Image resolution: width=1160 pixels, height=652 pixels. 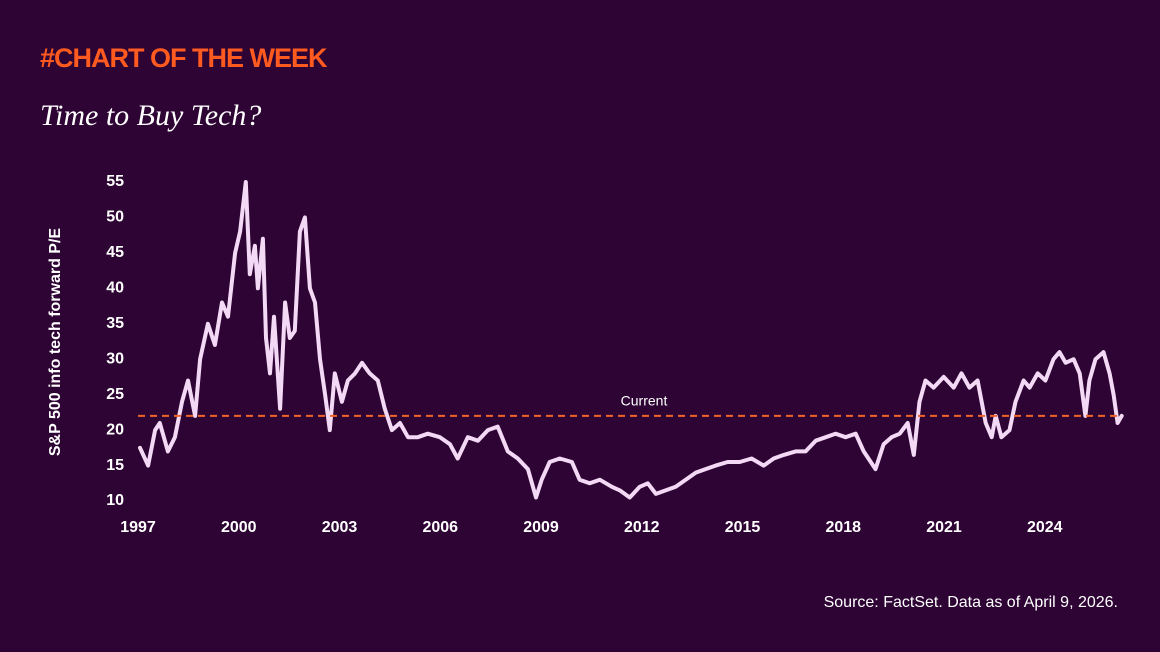 What do you see at coordinates (115, 181) in the screenshot?
I see `y-tick-label: 55` at bounding box center [115, 181].